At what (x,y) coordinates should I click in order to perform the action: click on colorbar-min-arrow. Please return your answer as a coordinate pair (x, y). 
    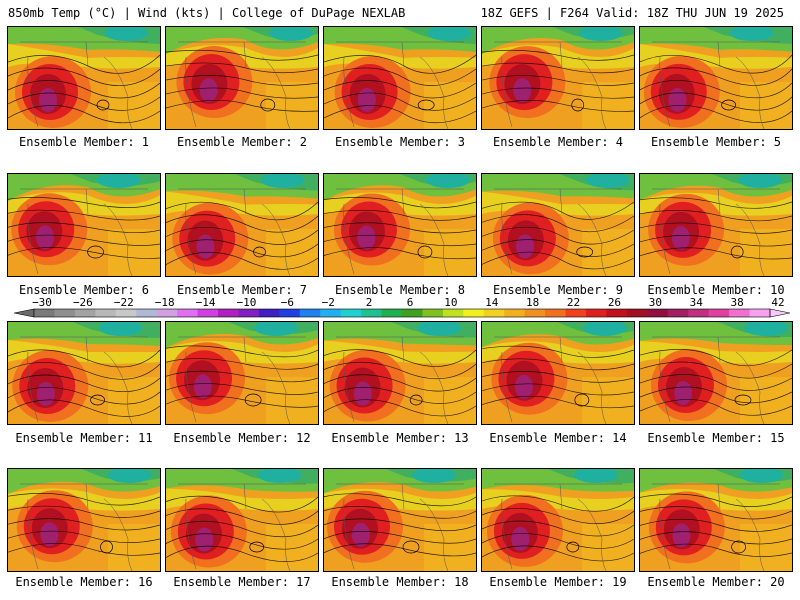
    Looking at the image, I should click on (24, 313).